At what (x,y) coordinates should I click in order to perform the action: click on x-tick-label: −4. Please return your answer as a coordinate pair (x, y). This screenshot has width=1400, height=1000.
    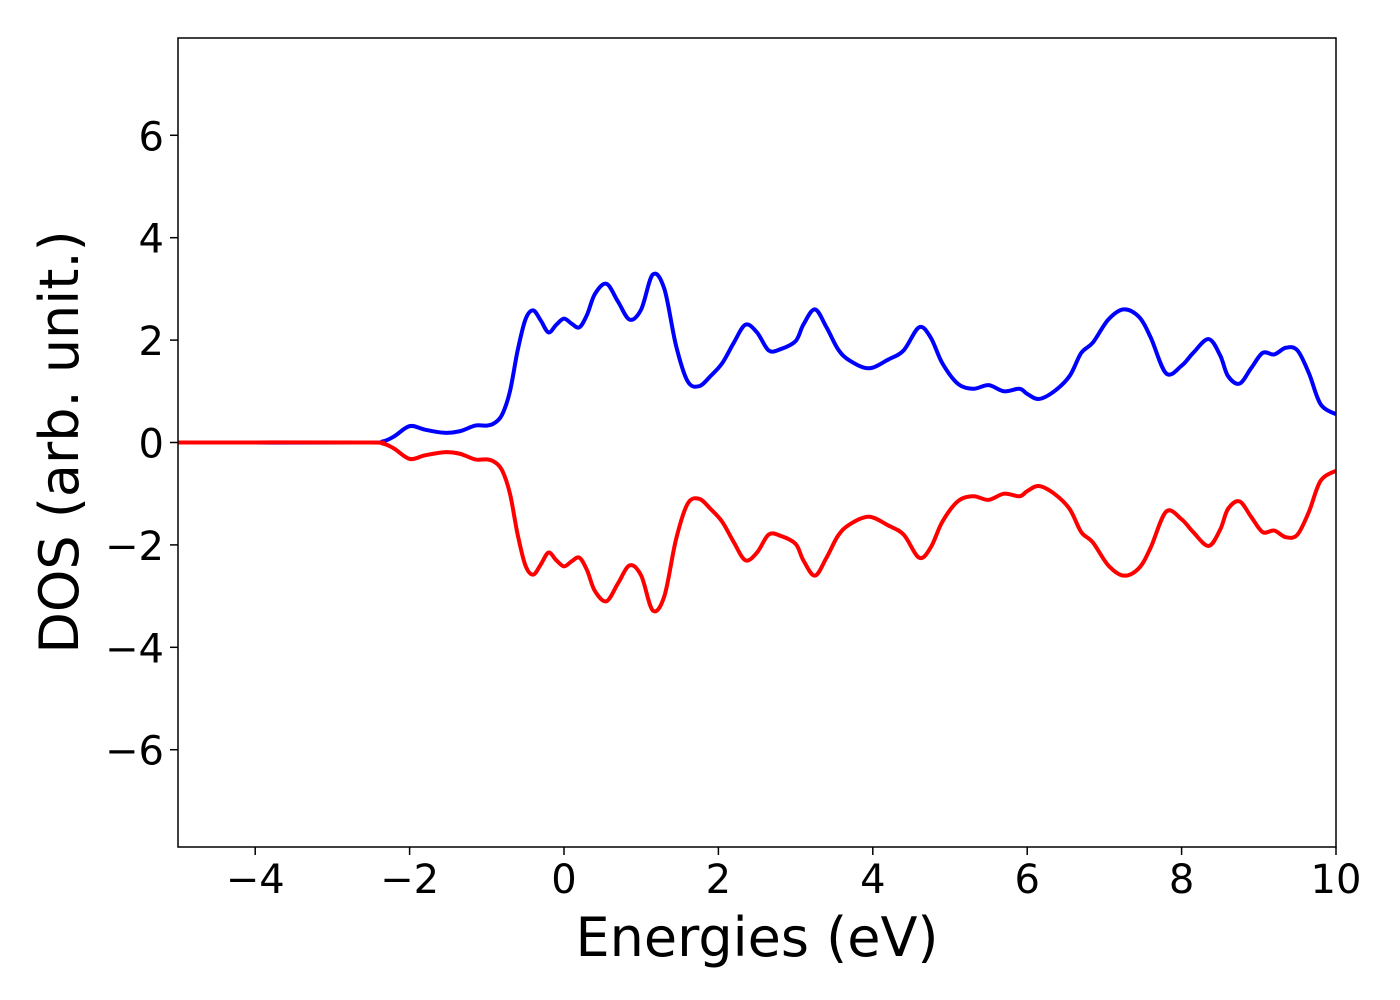
    Looking at the image, I should click on (255, 880).